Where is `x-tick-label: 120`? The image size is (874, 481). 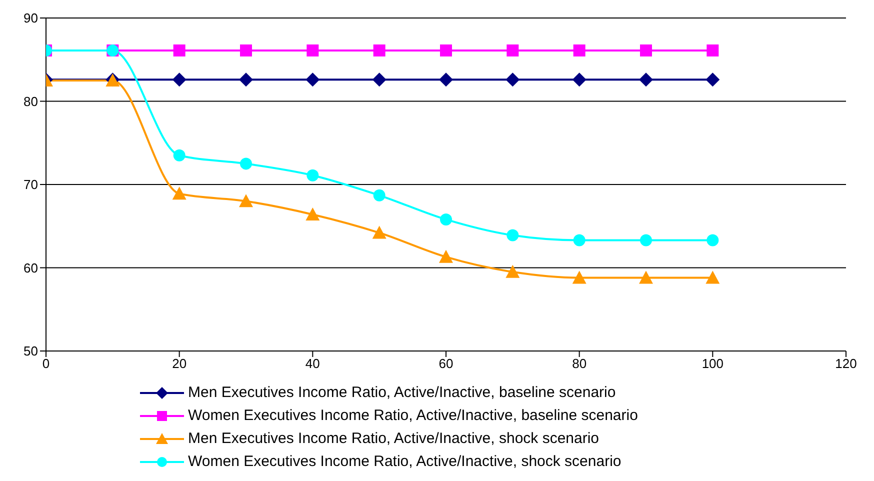
x-tick-label: 120 is located at coordinates (846, 364).